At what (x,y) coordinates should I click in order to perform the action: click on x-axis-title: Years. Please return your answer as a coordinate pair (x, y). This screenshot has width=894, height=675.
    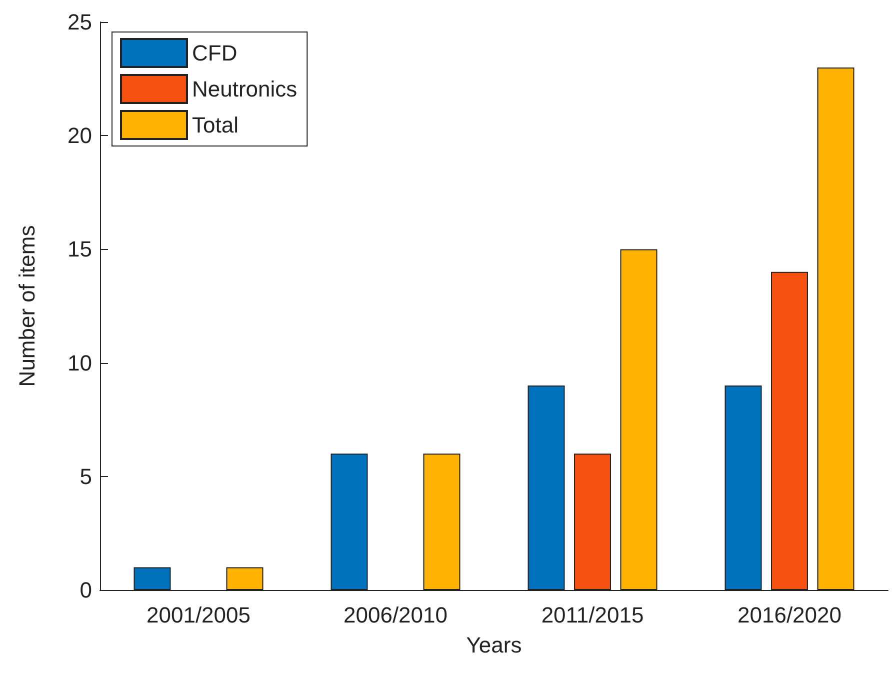
    Looking at the image, I should click on (494, 645).